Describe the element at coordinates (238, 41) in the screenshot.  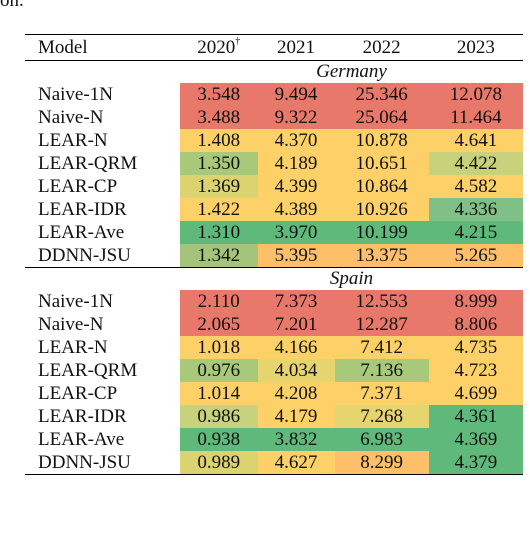
I see `header-2020-mark: †` at that location.